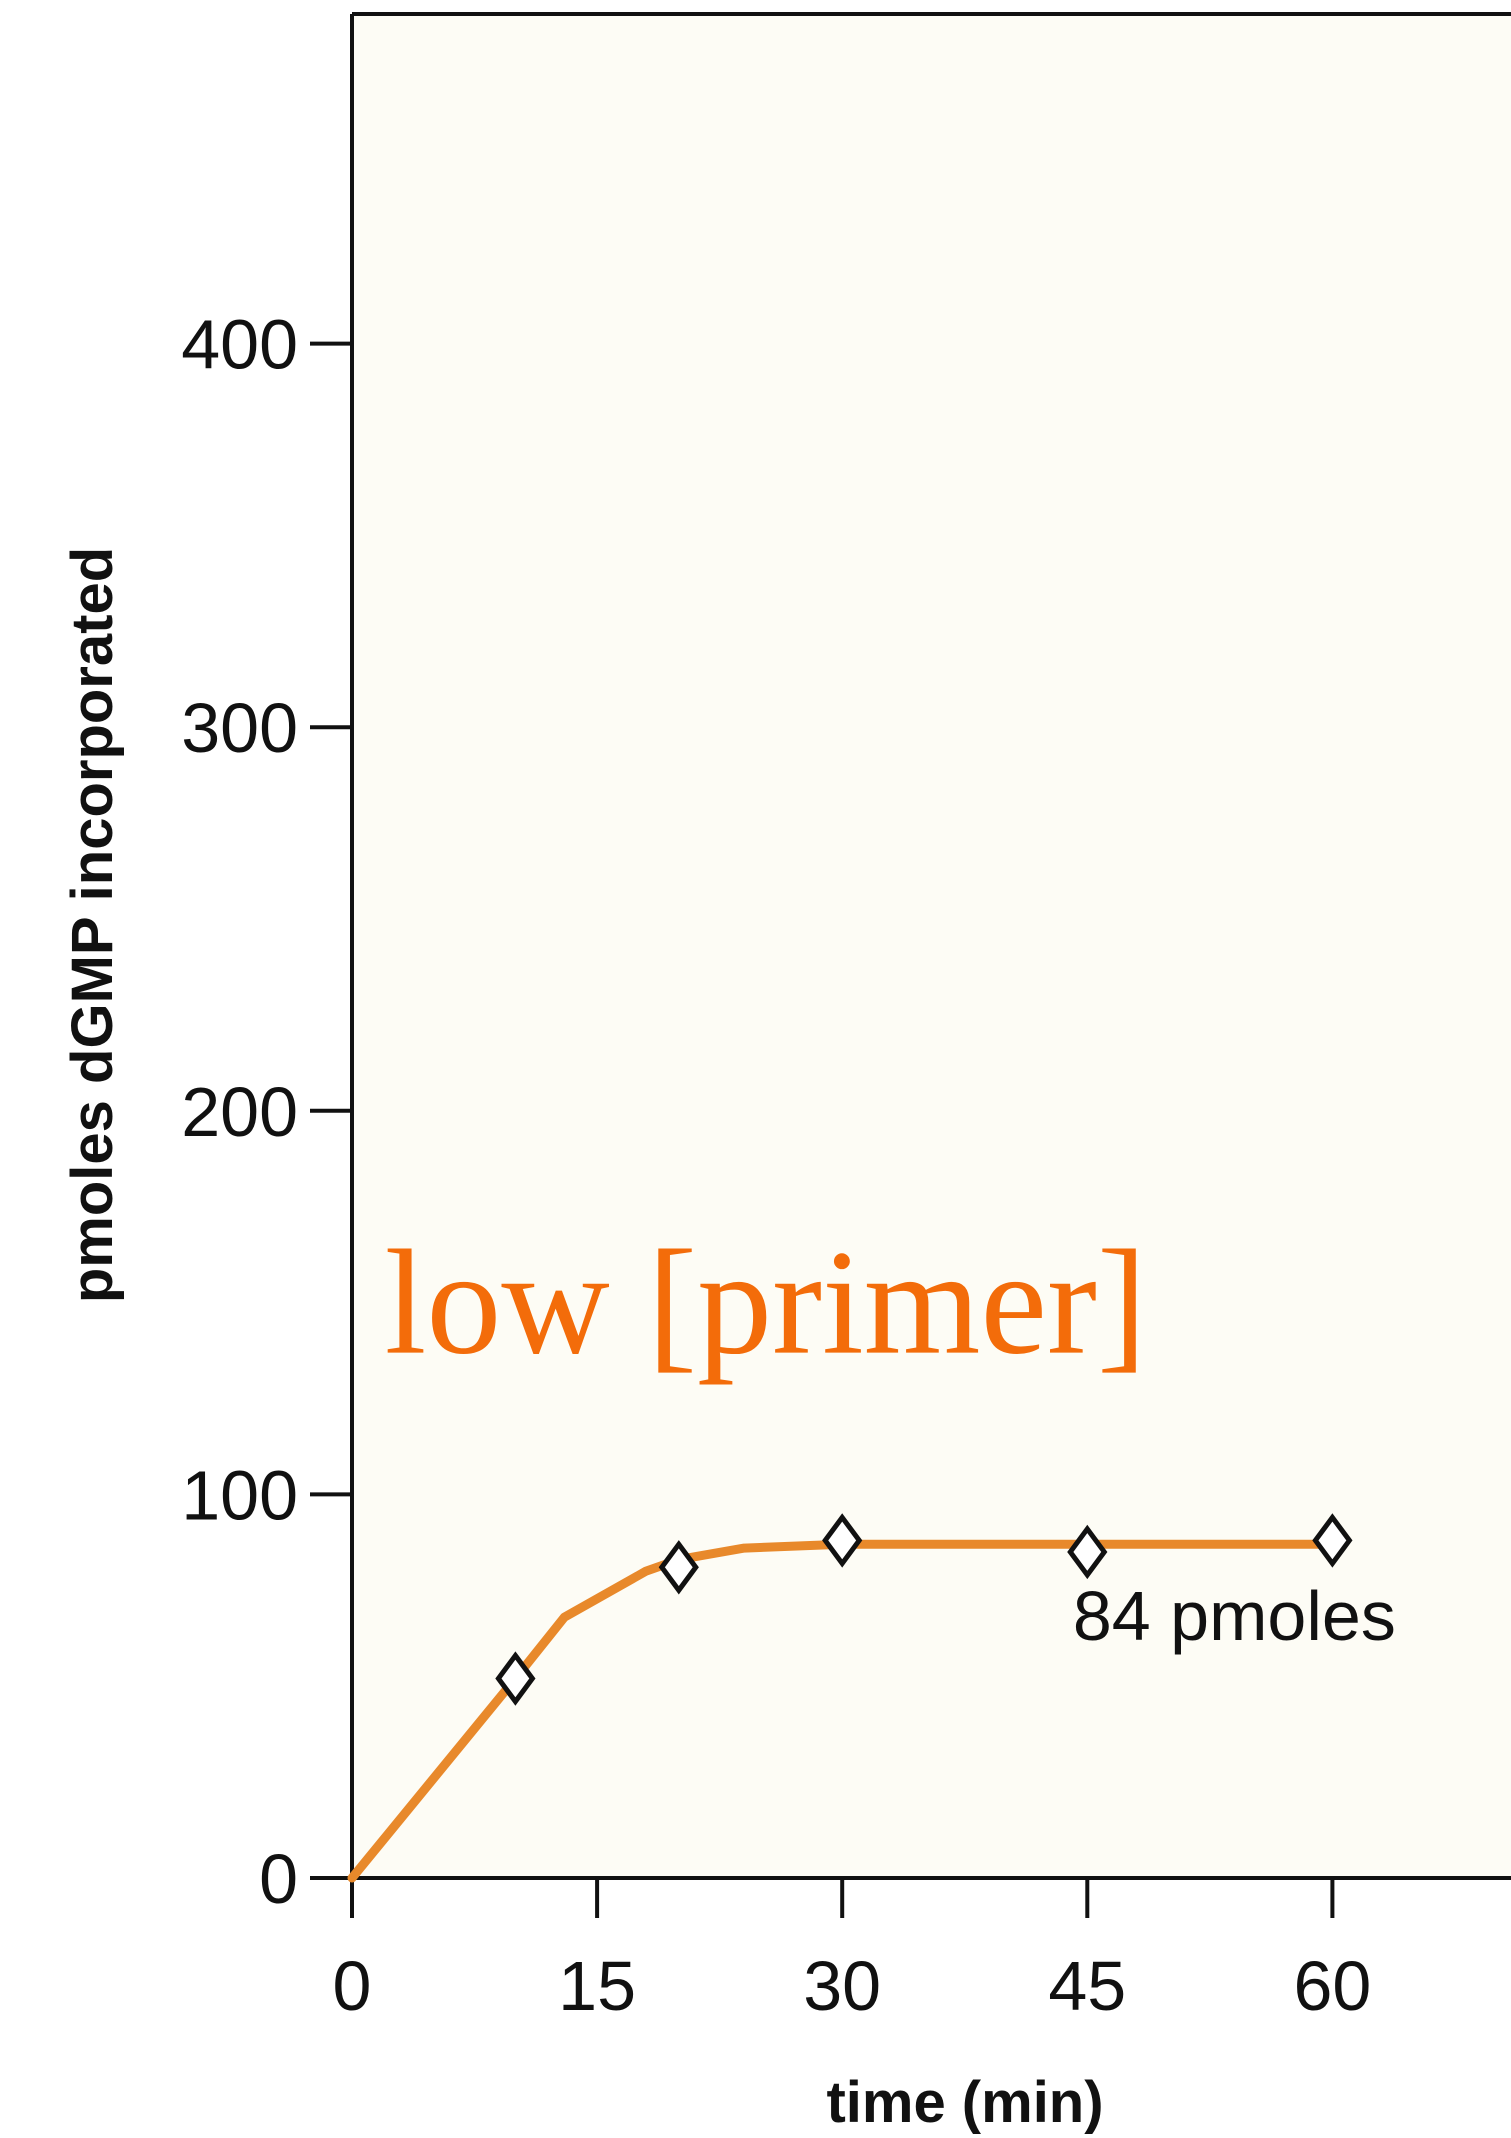 The width and height of the screenshot is (1511, 2138). Describe the element at coordinates (910, 1950) in the screenshot. I see `x-axis: 0 15 30 45 60` at that location.